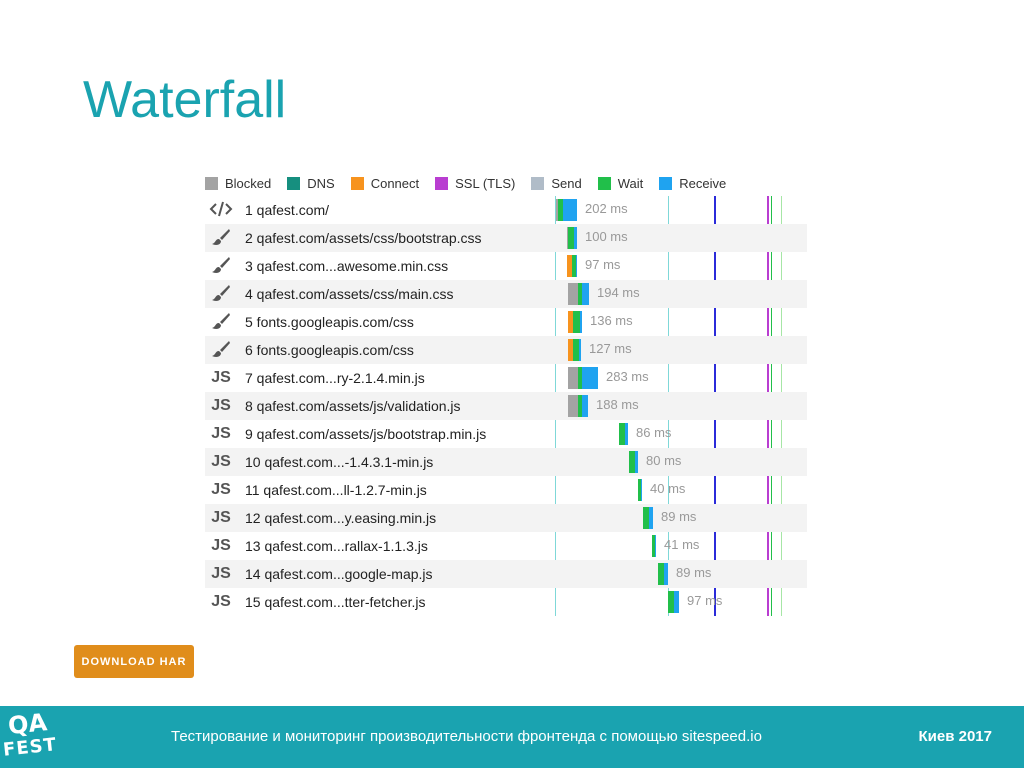  I want to click on waterfall-row: JS 14 qafest.com...google-map.js 89 ms, so click(506, 574).